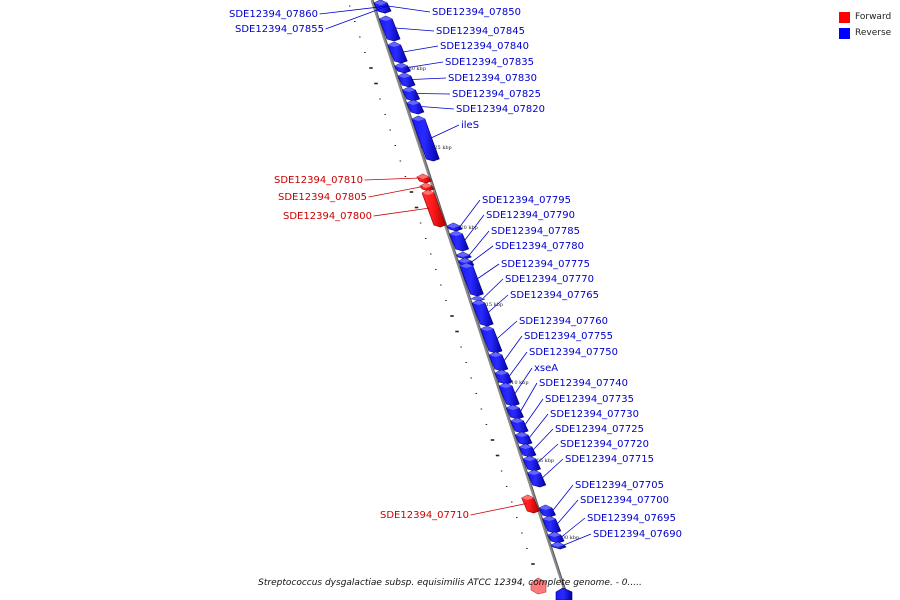  What do you see at coordinates (597, 466) in the screenshot?
I see `gene-label-sde12394-07715: SDE12394_07715` at bounding box center [597, 466].